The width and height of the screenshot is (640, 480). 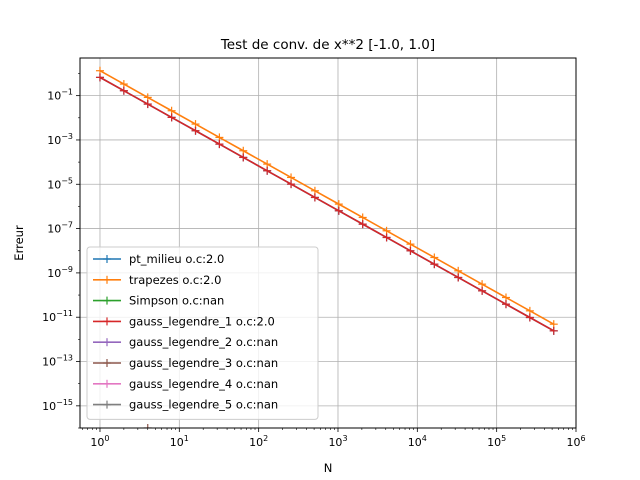 What do you see at coordinates (337, 441) in the screenshot?
I see `x-tick-label: 10³` at bounding box center [337, 441].